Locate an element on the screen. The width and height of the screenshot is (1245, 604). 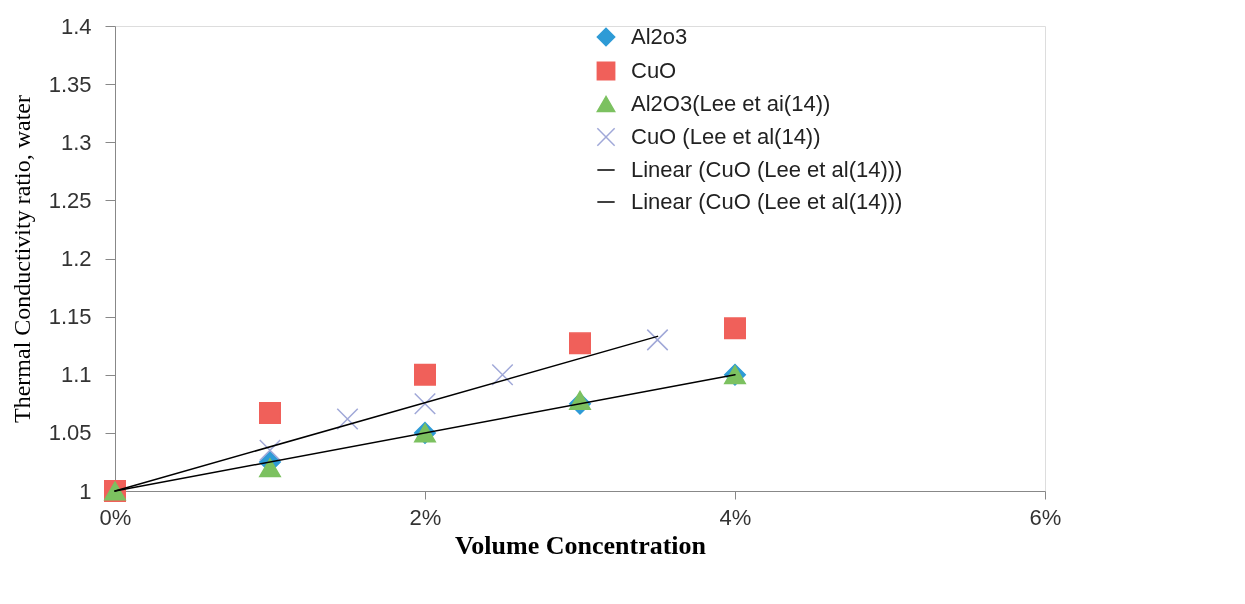
y-tick-label: 1.2 is located at coordinates (76, 258).